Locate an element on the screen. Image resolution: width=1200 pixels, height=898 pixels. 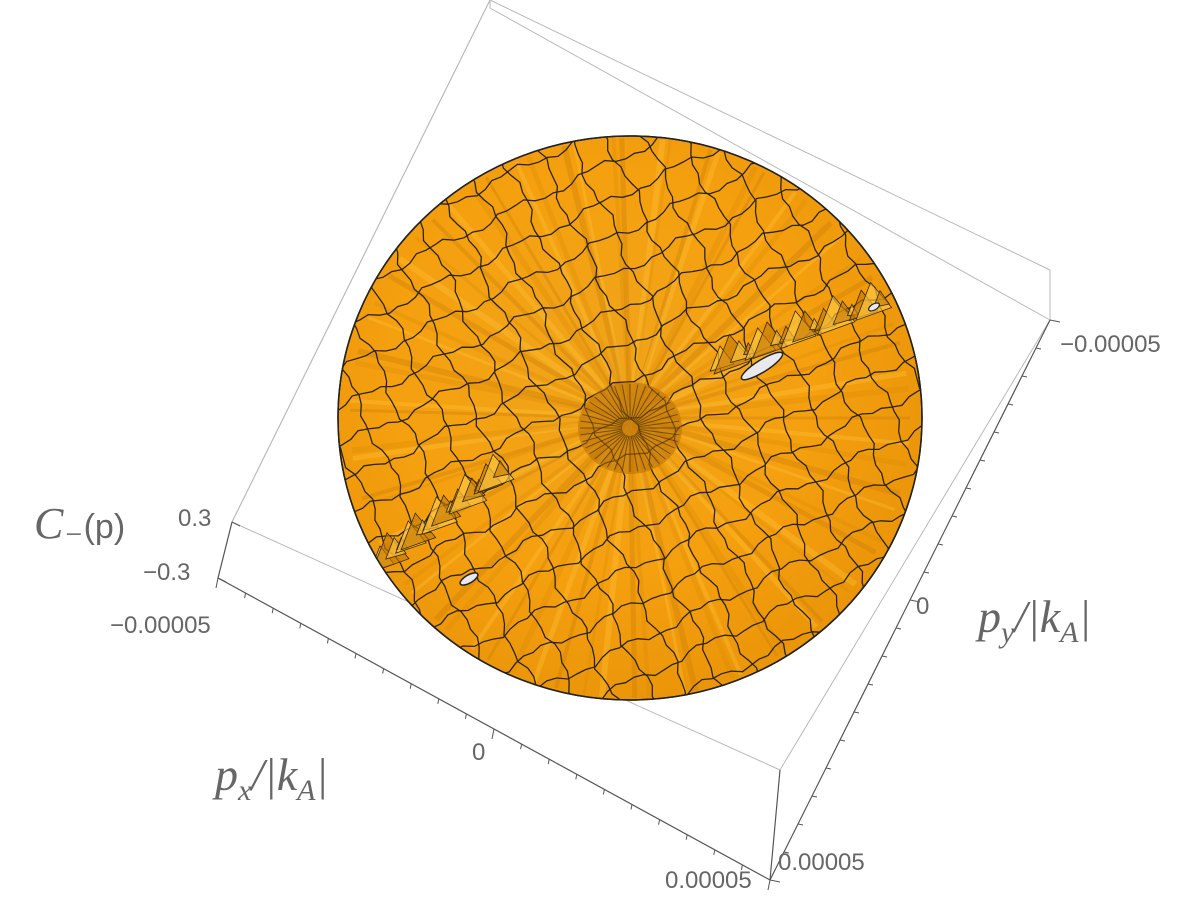
box-edge-front-left is located at coordinates (225, 550).